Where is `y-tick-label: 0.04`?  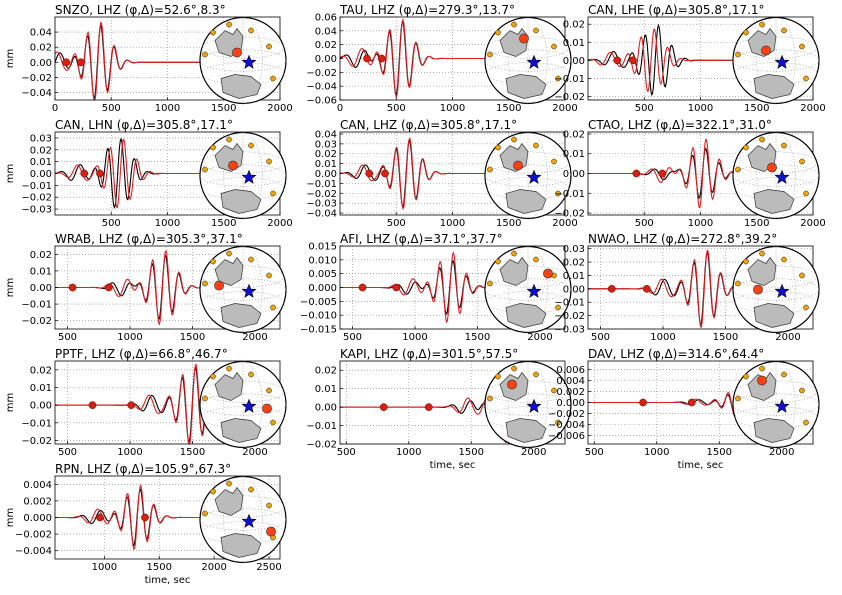 y-tick-label: 0.04 is located at coordinates (326, 31).